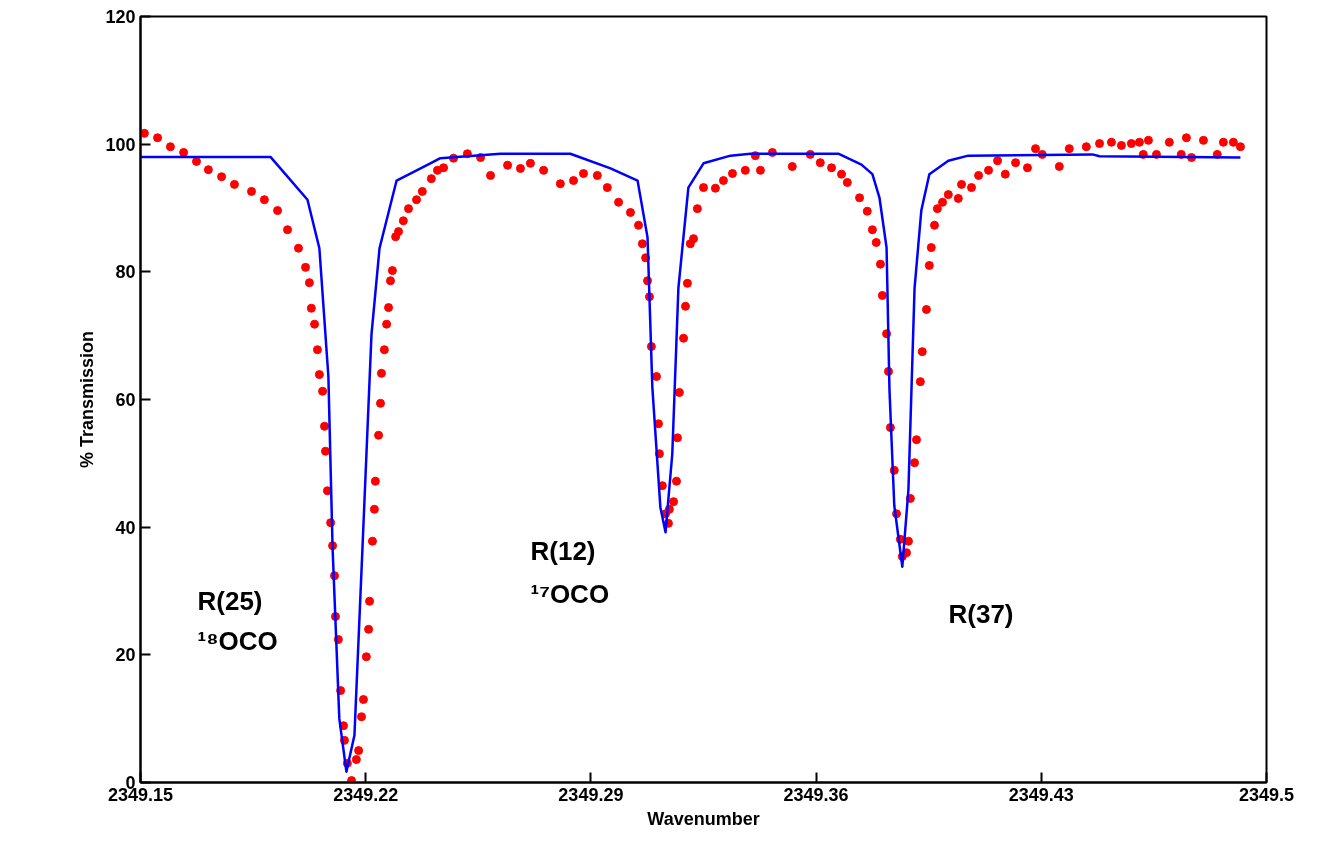 The image size is (1319, 868). What do you see at coordinates (120, 144) in the screenshot?
I see `y-tick-label: 100` at bounding box center [120, 144].